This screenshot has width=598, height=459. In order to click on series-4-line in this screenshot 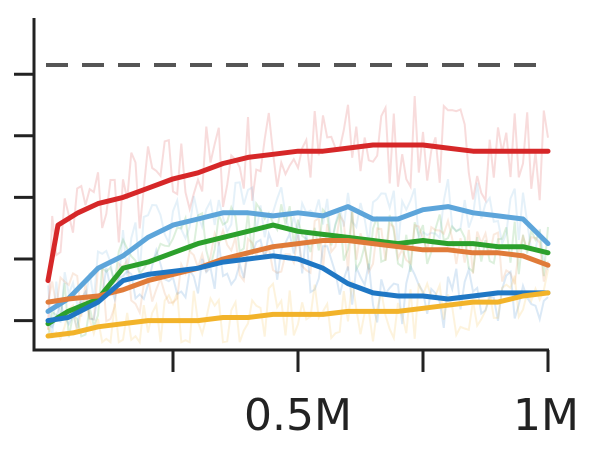, I will do `click(298, 288)`.